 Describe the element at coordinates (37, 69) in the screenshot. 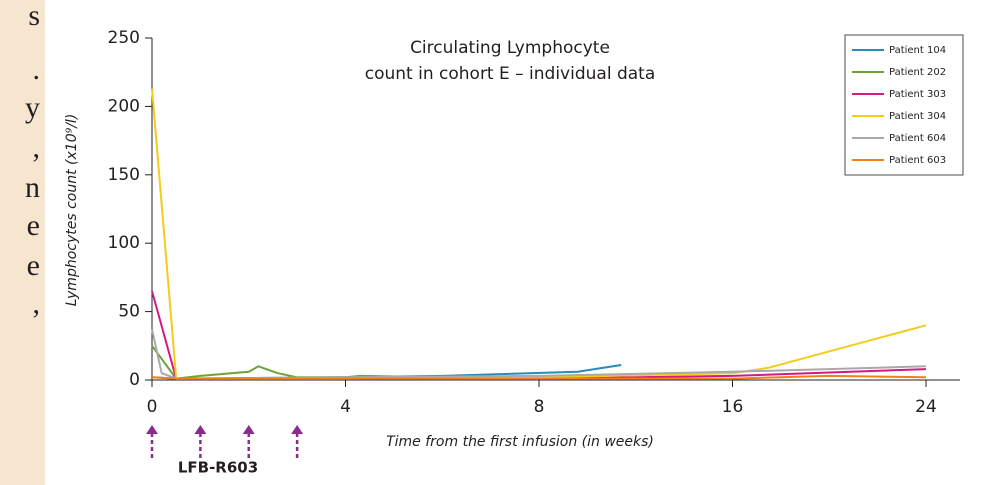

I see `text-fragment: .` at that location.